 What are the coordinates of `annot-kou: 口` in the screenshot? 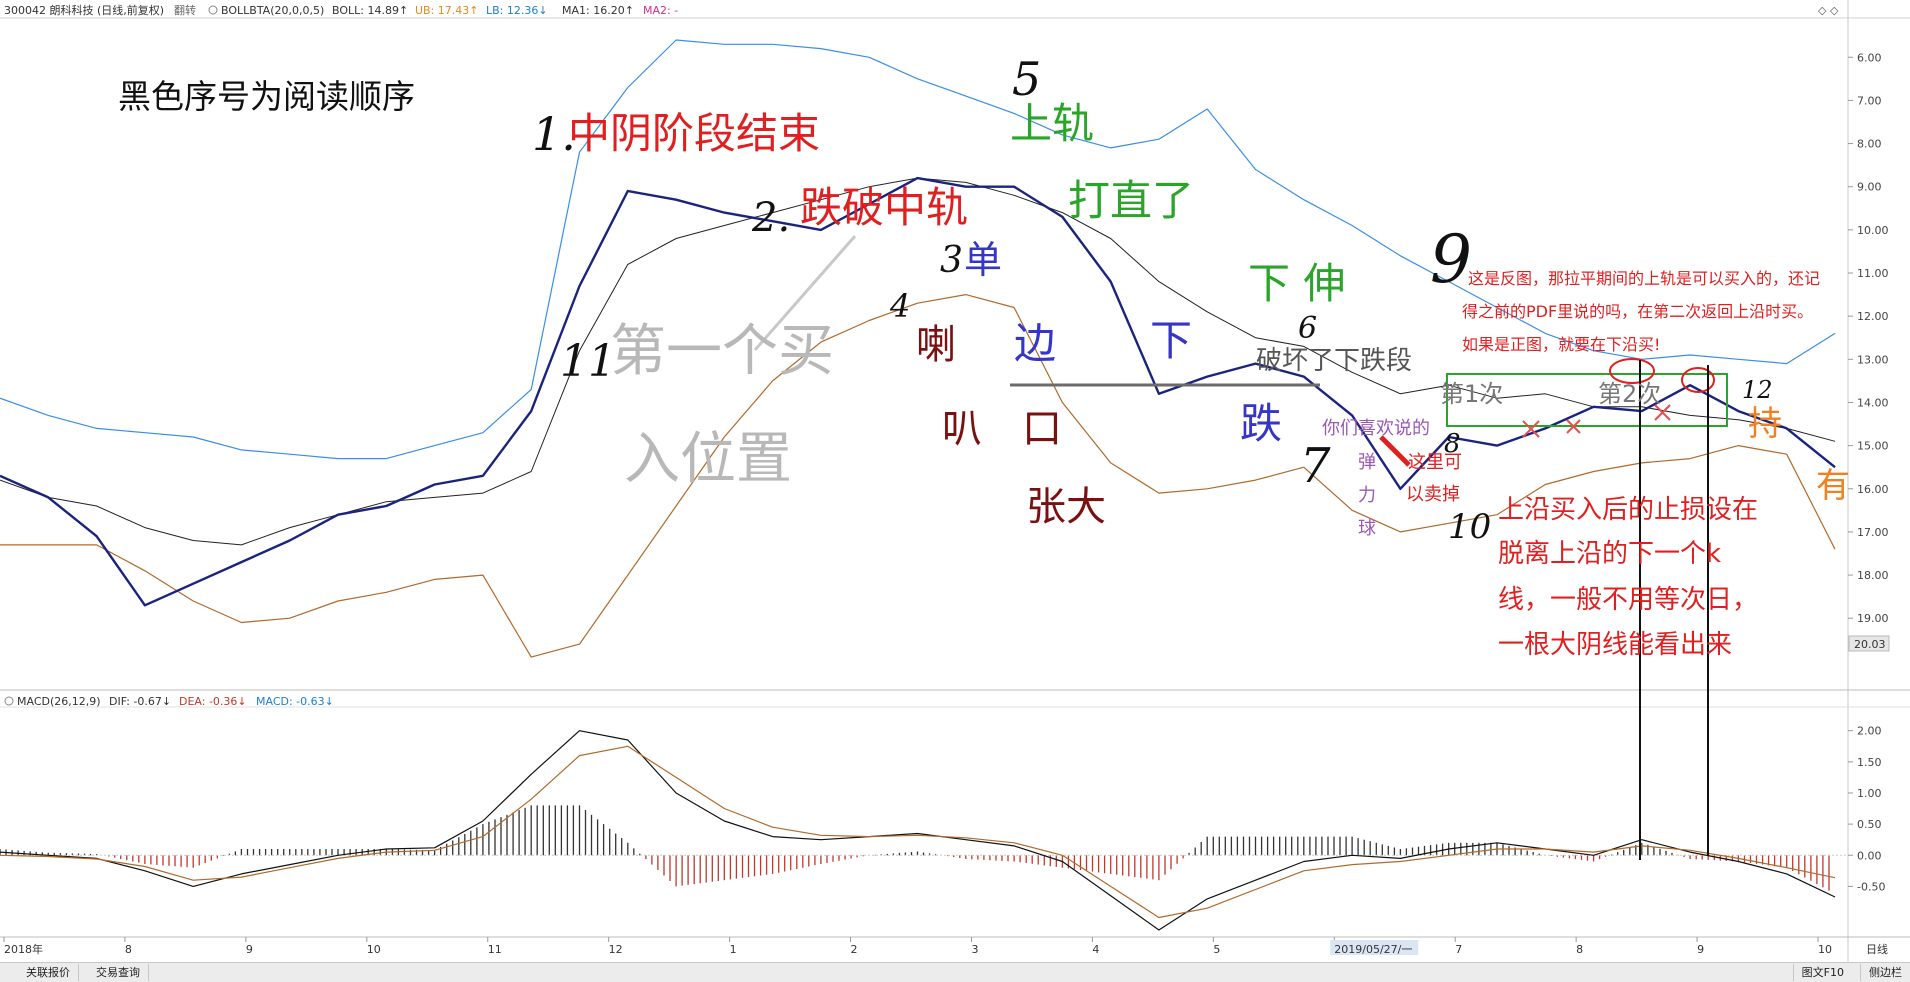 It's located at (1042, 429).